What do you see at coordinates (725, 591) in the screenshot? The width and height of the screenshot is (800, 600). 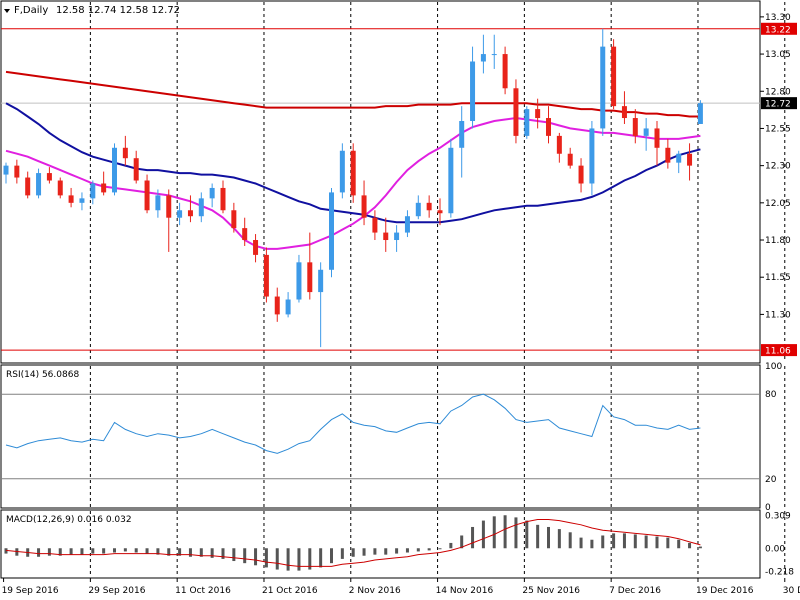 I see `x-tick-label: 19 Dec 2016` at bounding box center [725, 591].